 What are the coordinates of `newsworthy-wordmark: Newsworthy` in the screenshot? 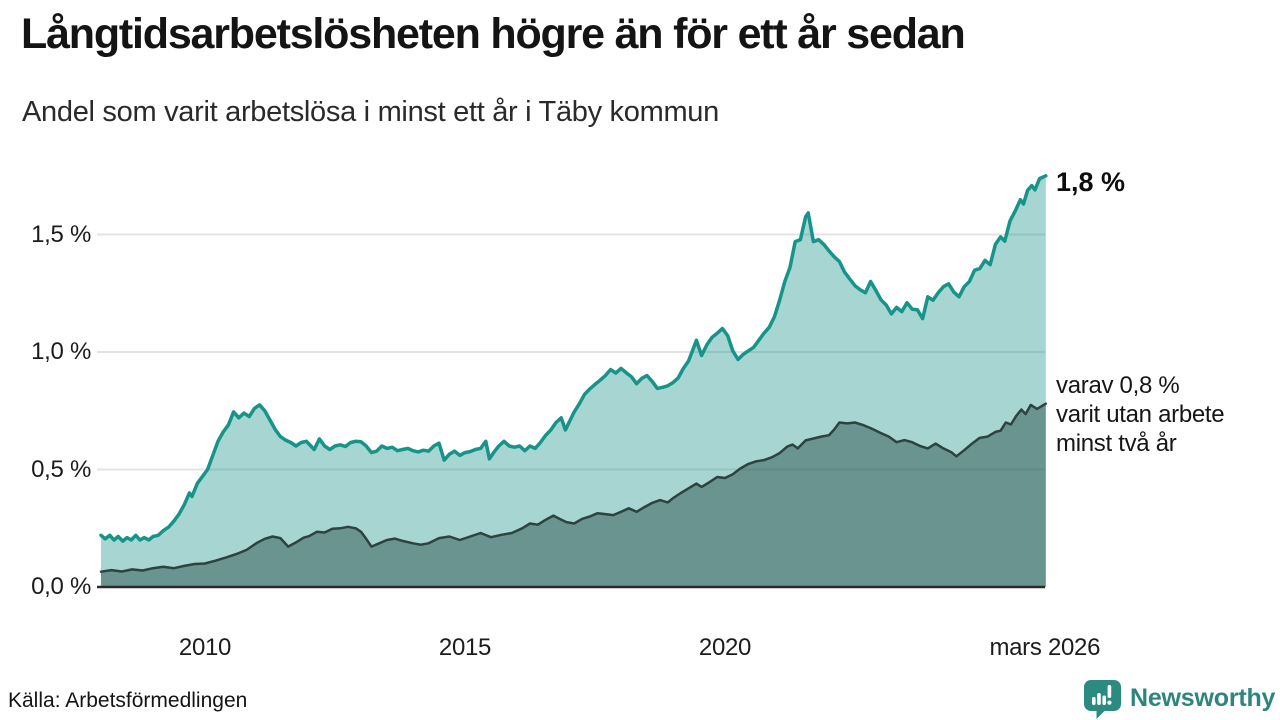 It's located at (1203, 697).